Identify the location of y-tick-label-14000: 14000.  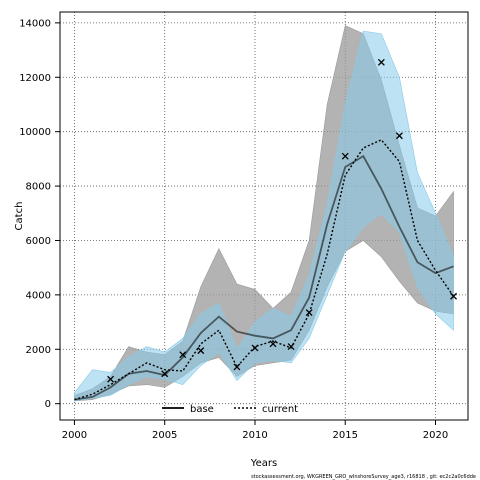
(35, 23).